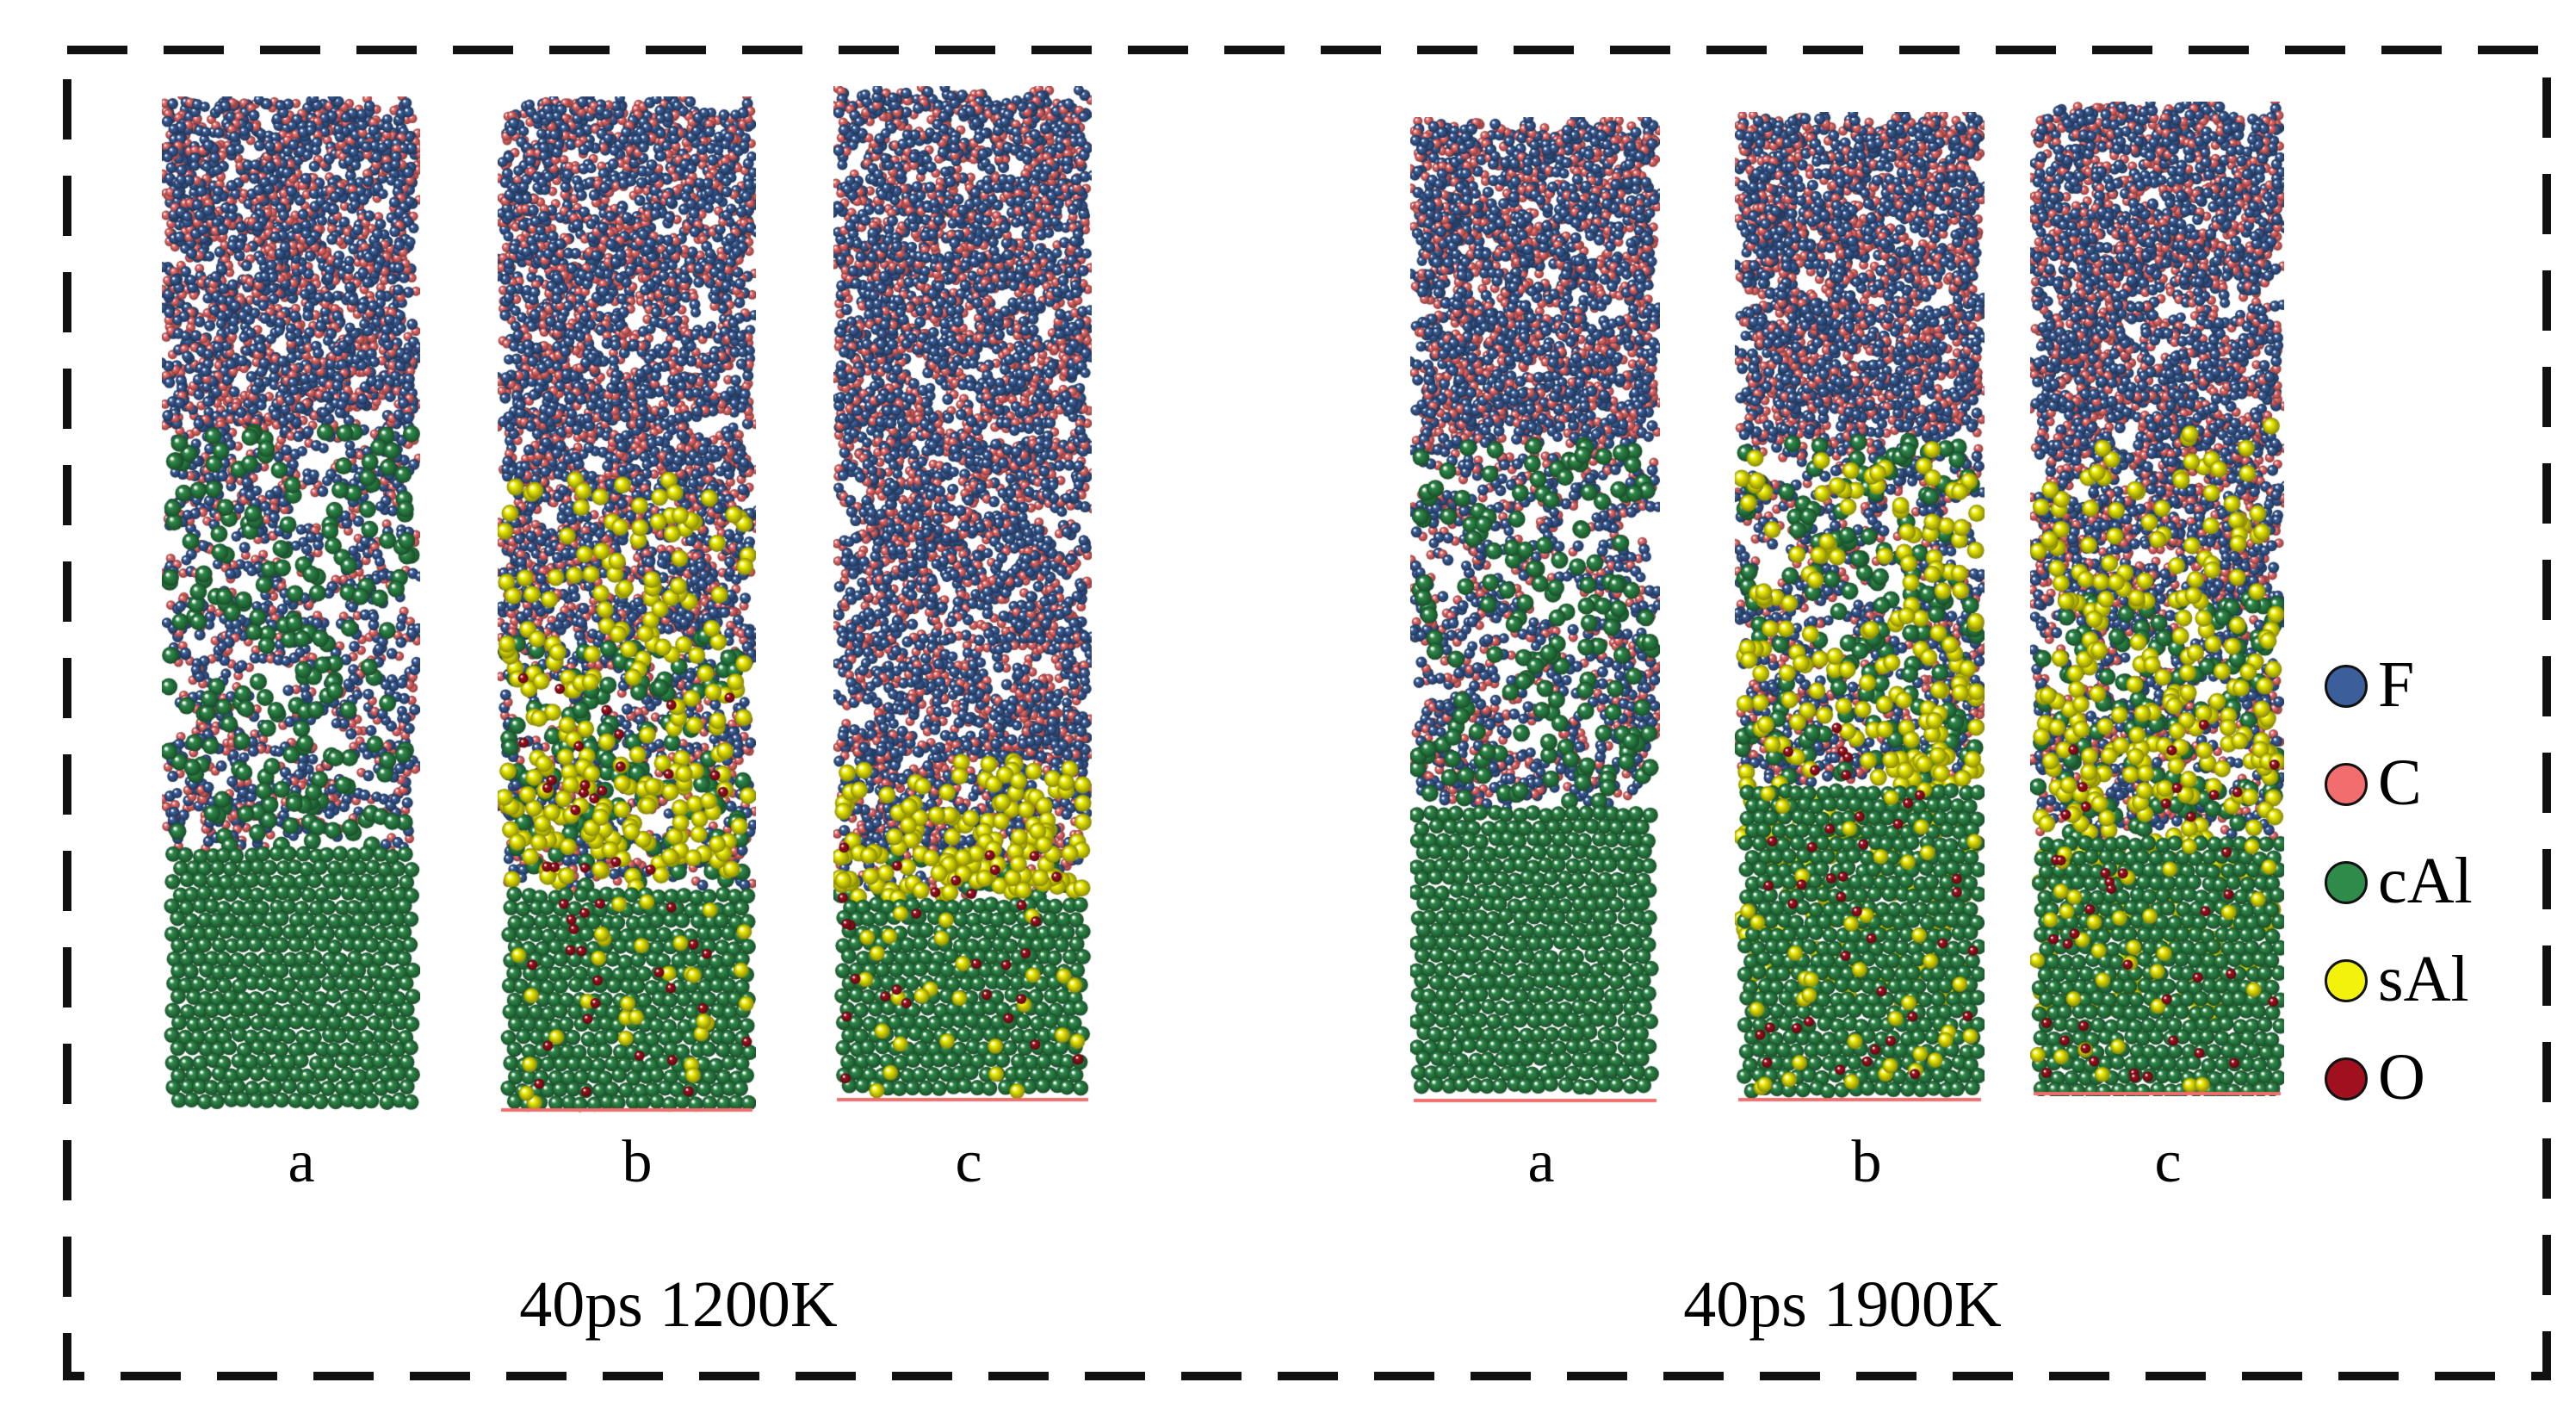  I want to click on panel-label-1200k-c: c, so click(968, 1162).